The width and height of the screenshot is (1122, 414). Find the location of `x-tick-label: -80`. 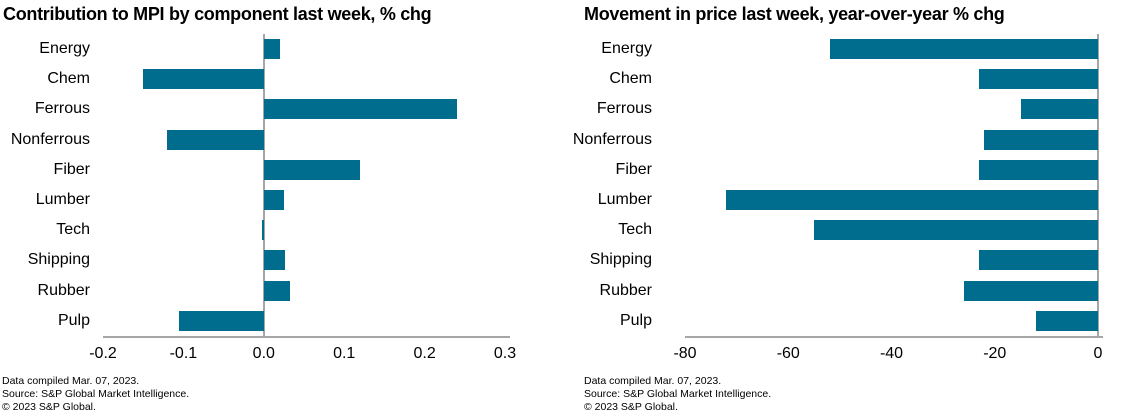

x-tick-label: -80 is located at coordinates (685, 353).